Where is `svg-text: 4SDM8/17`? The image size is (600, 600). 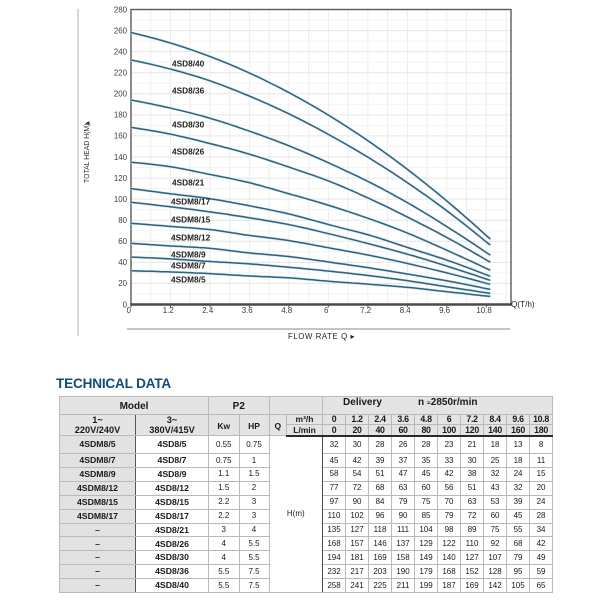
svg-text: 4SDM8/17 is located at coordinates (191, 201).